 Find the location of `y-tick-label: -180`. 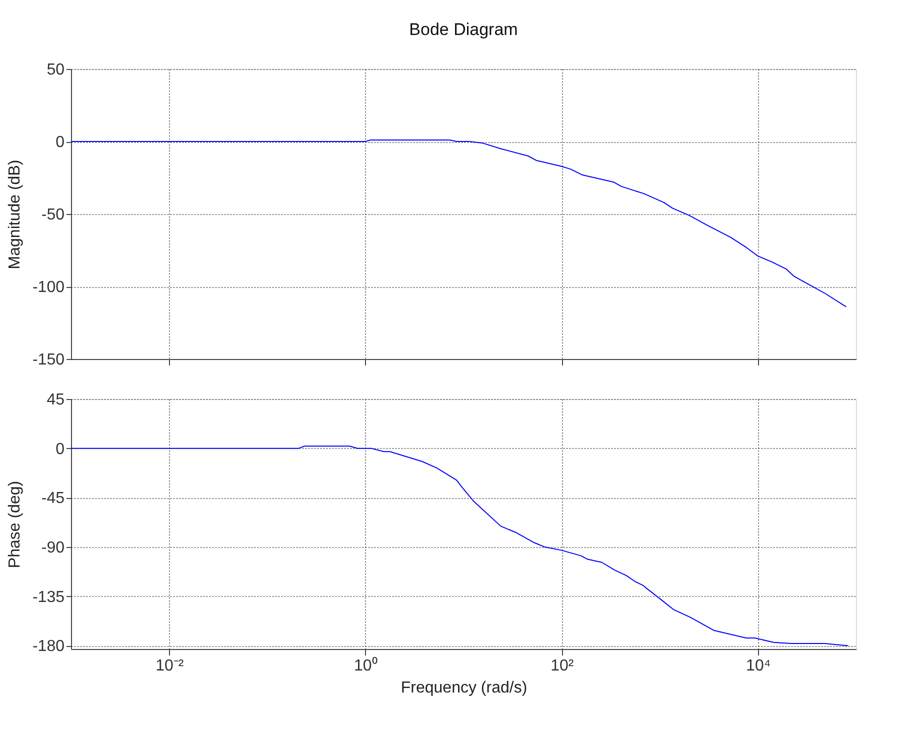

y-tick-label: -180 is located at coordinates (48, 647).